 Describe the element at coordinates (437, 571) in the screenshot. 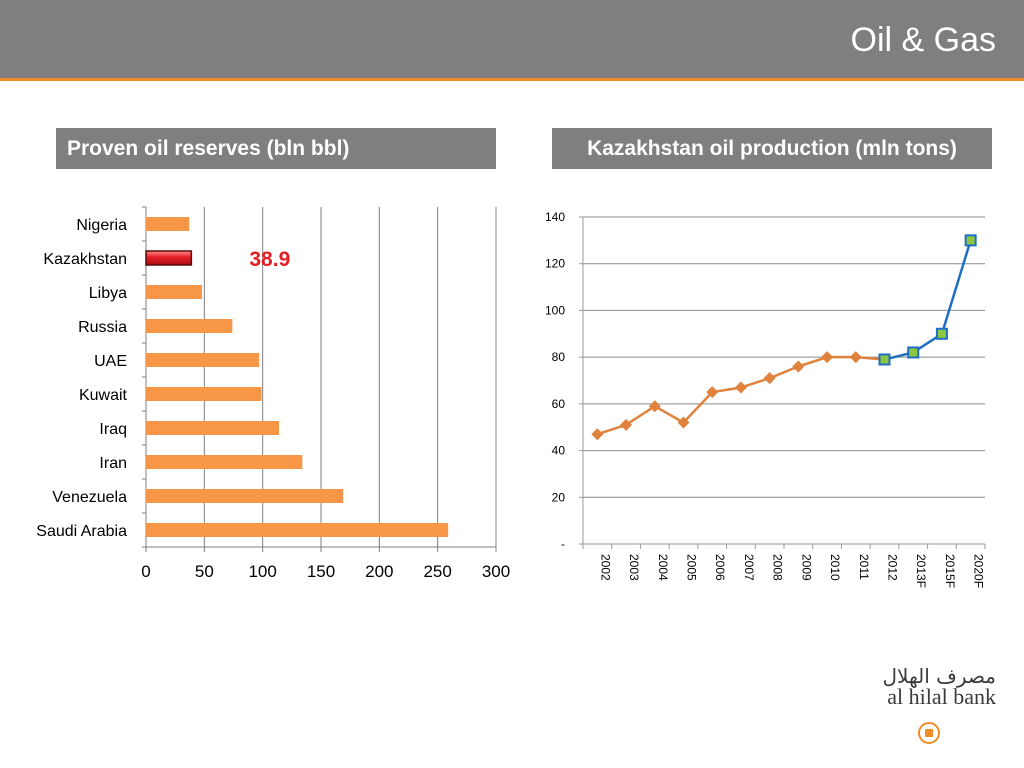

I see `x-tick-label: 250` at that location.